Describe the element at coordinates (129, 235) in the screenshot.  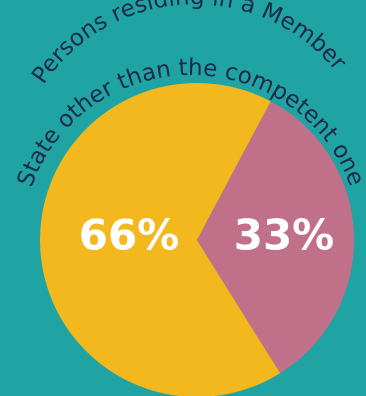
I see `slice-label-large: 66%` at that location.